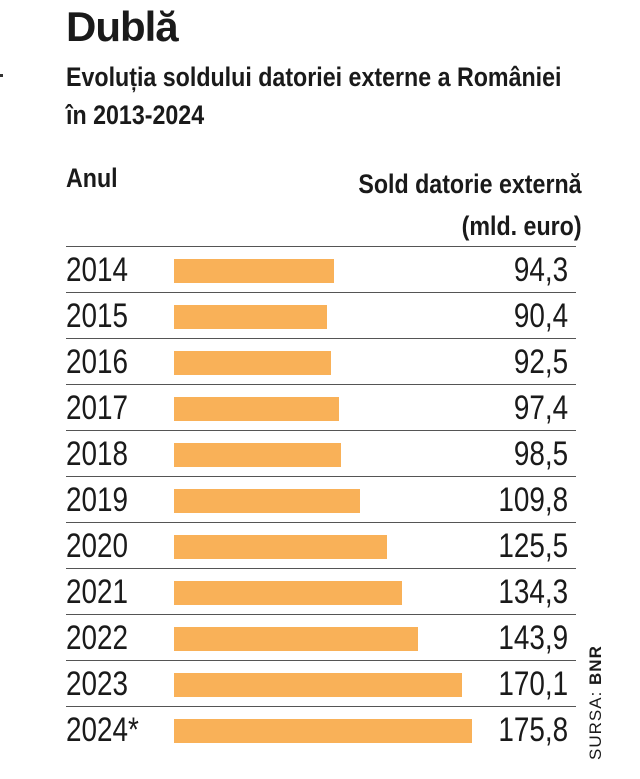 The image size is (640, 779). Describe the element at coordinates (533, 500) in the screenshot. I see `value-label: 109,8` at that location.